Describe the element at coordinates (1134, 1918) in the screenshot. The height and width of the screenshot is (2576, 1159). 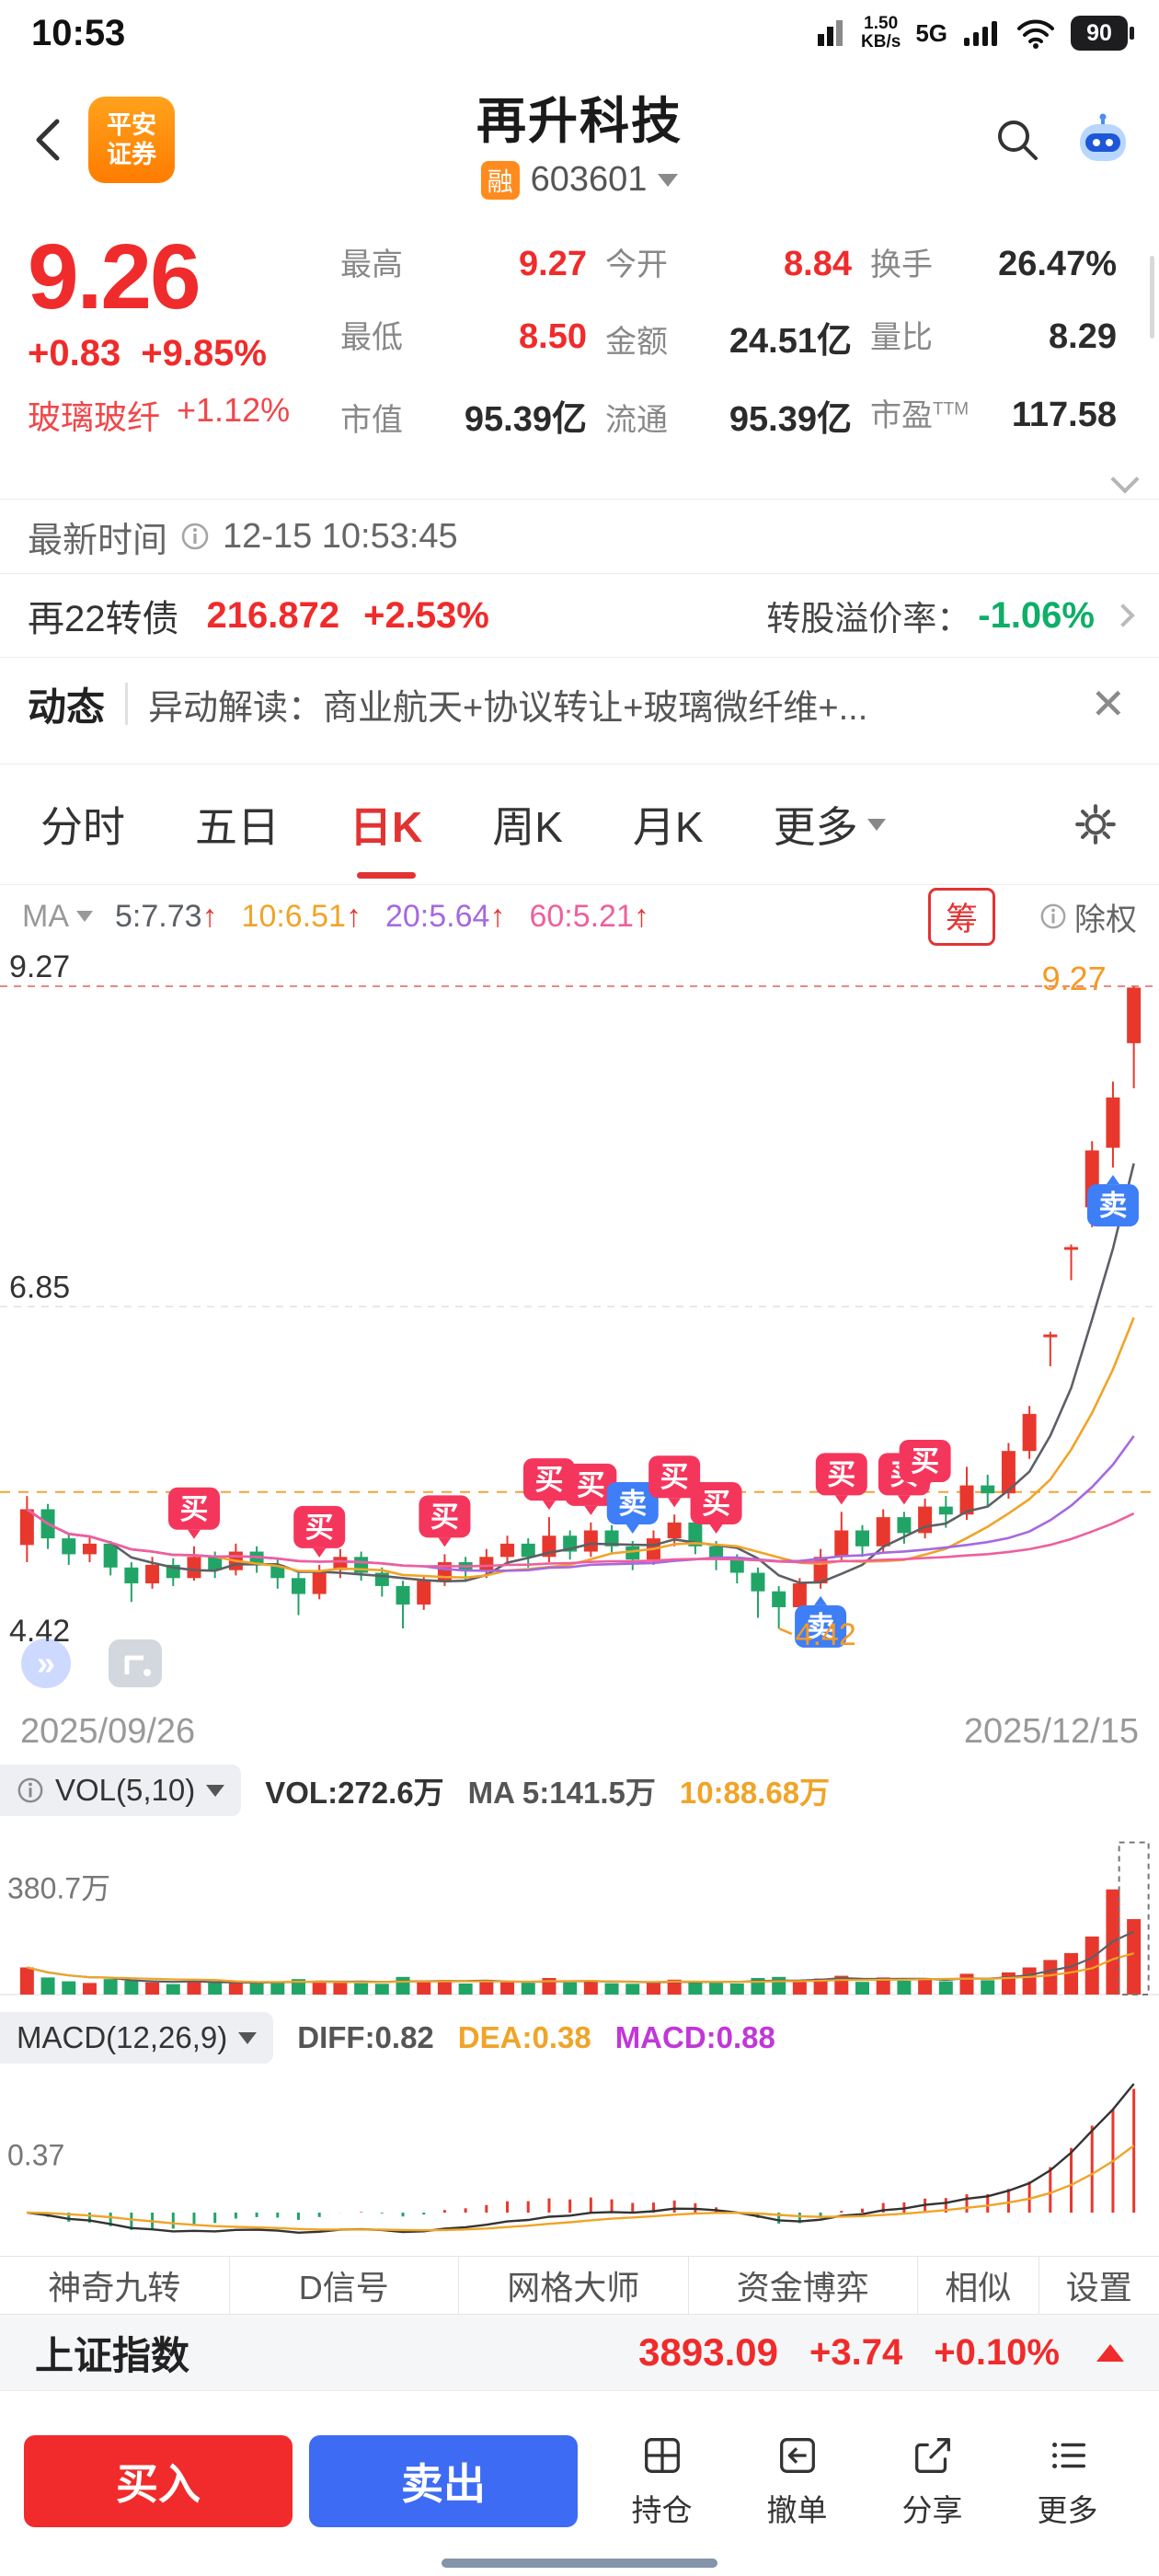
I see `forecast-volume-box` at that location.